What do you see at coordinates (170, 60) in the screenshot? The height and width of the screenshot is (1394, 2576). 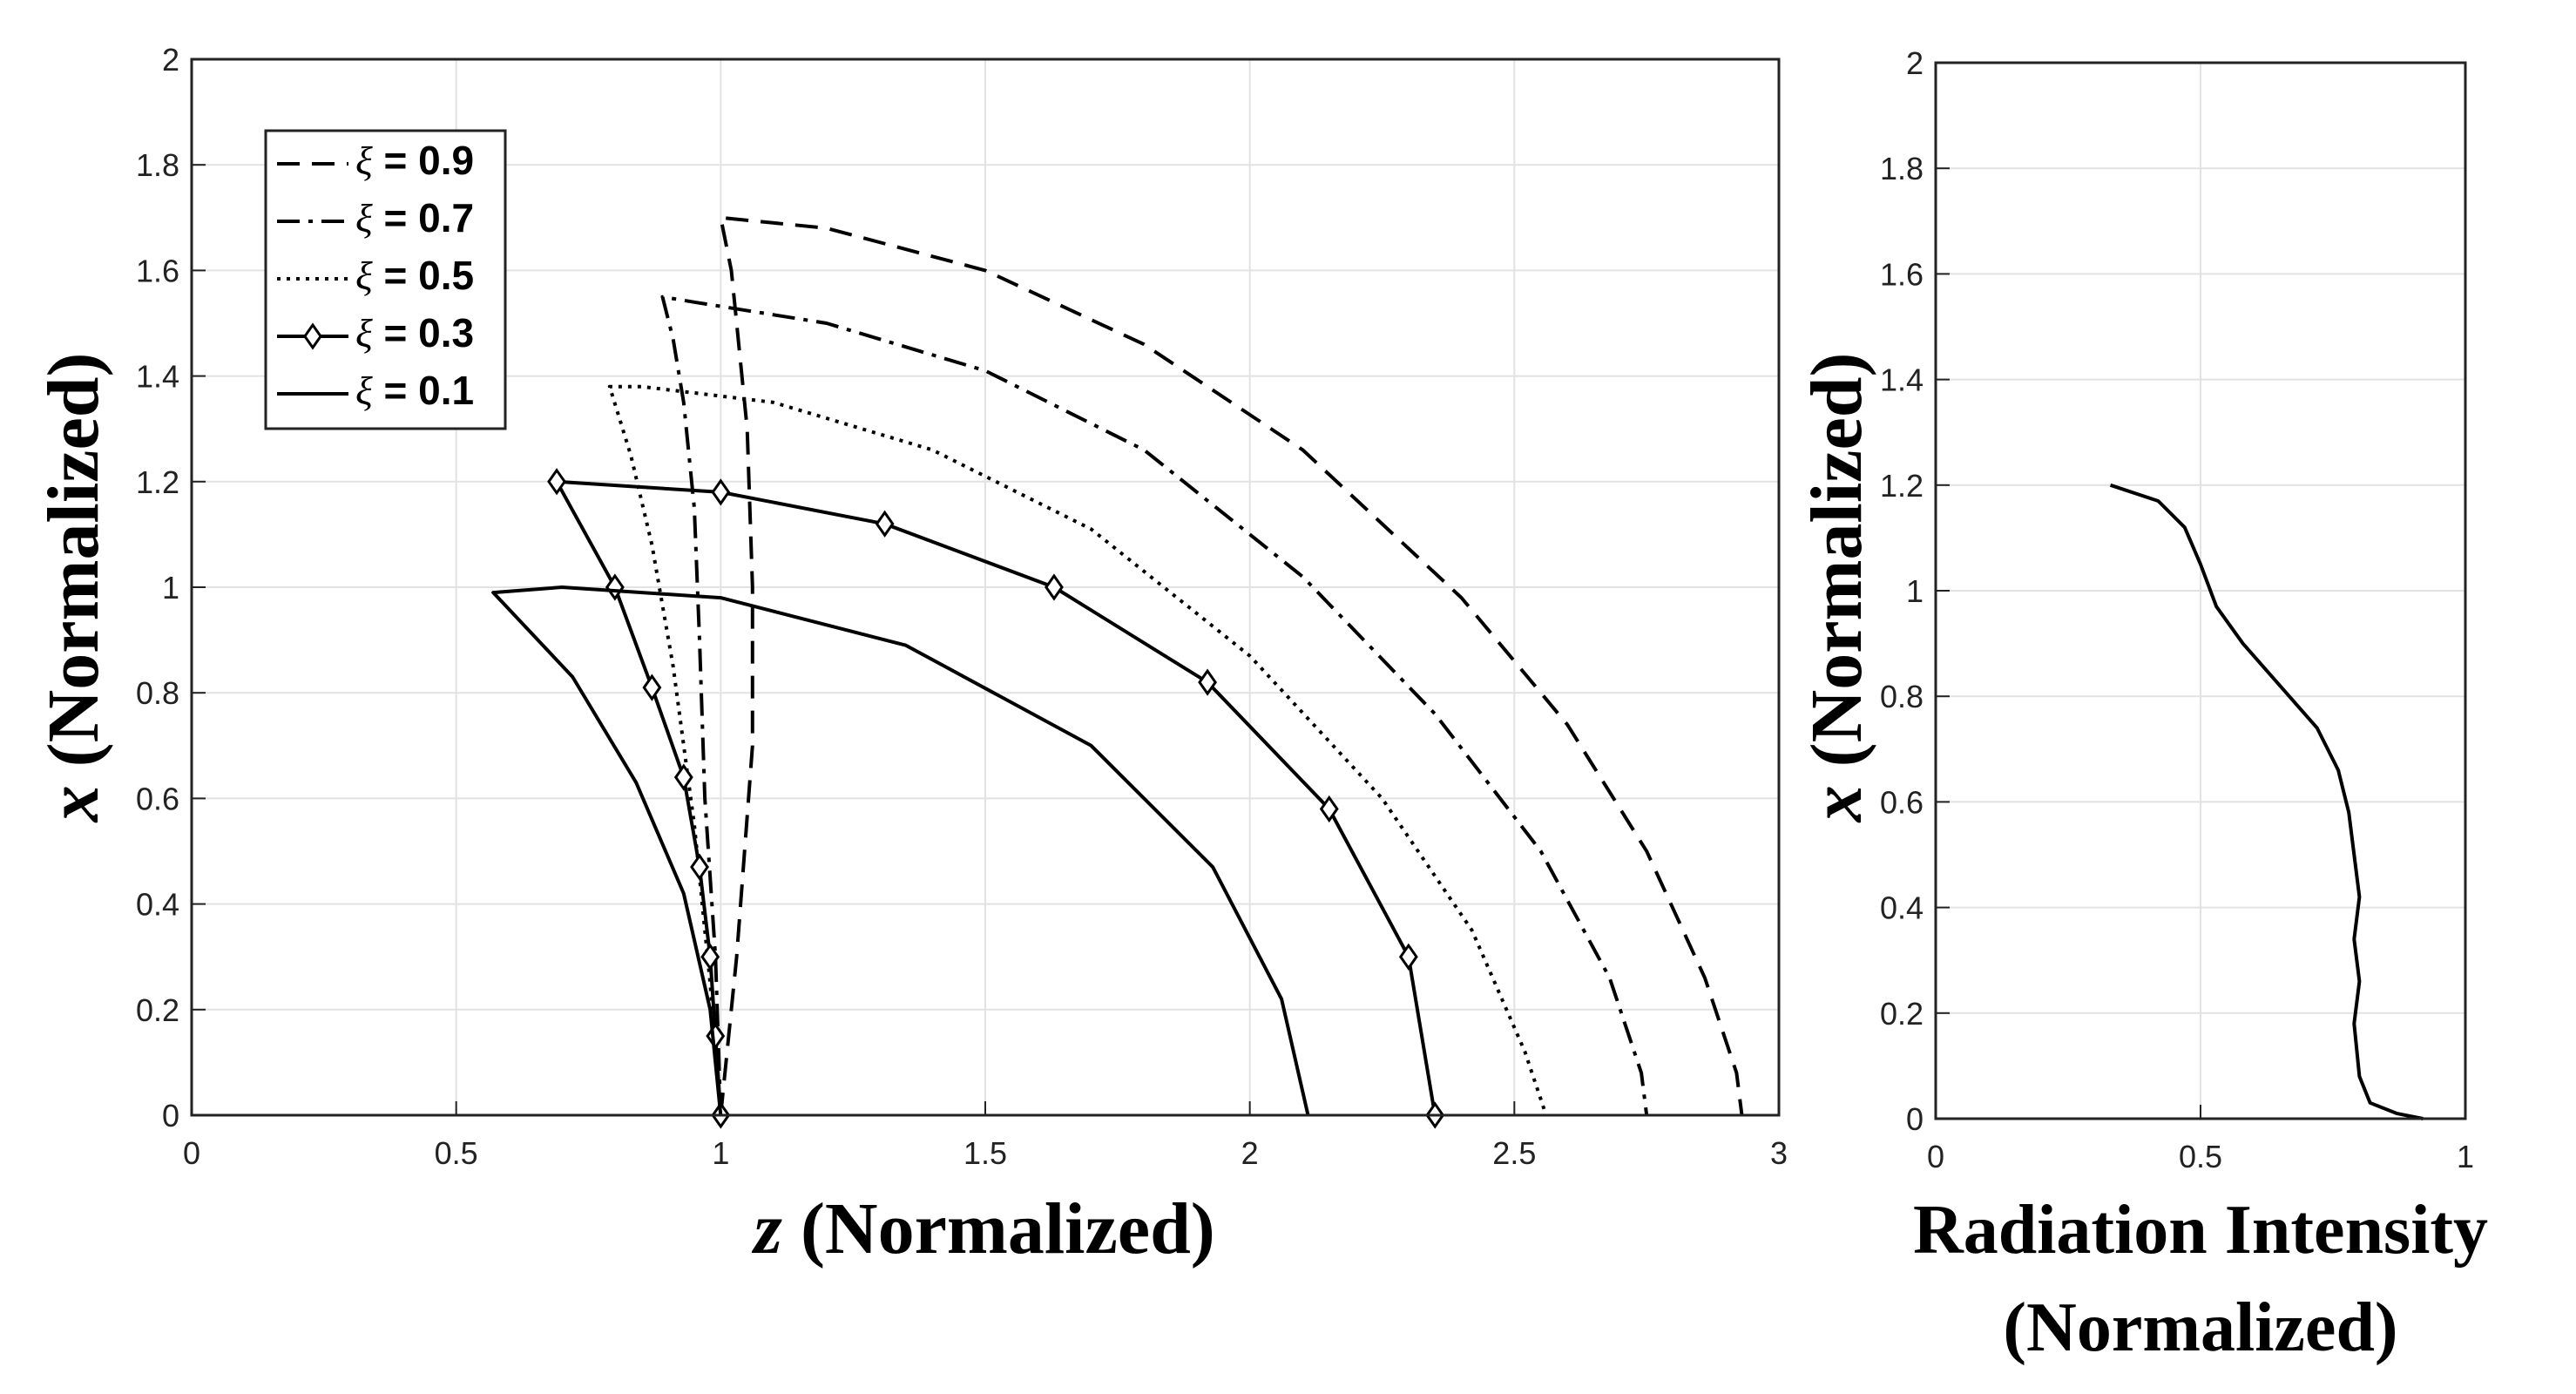 I see `left-y-tick-label: 2` at bounding box center [170, 60].